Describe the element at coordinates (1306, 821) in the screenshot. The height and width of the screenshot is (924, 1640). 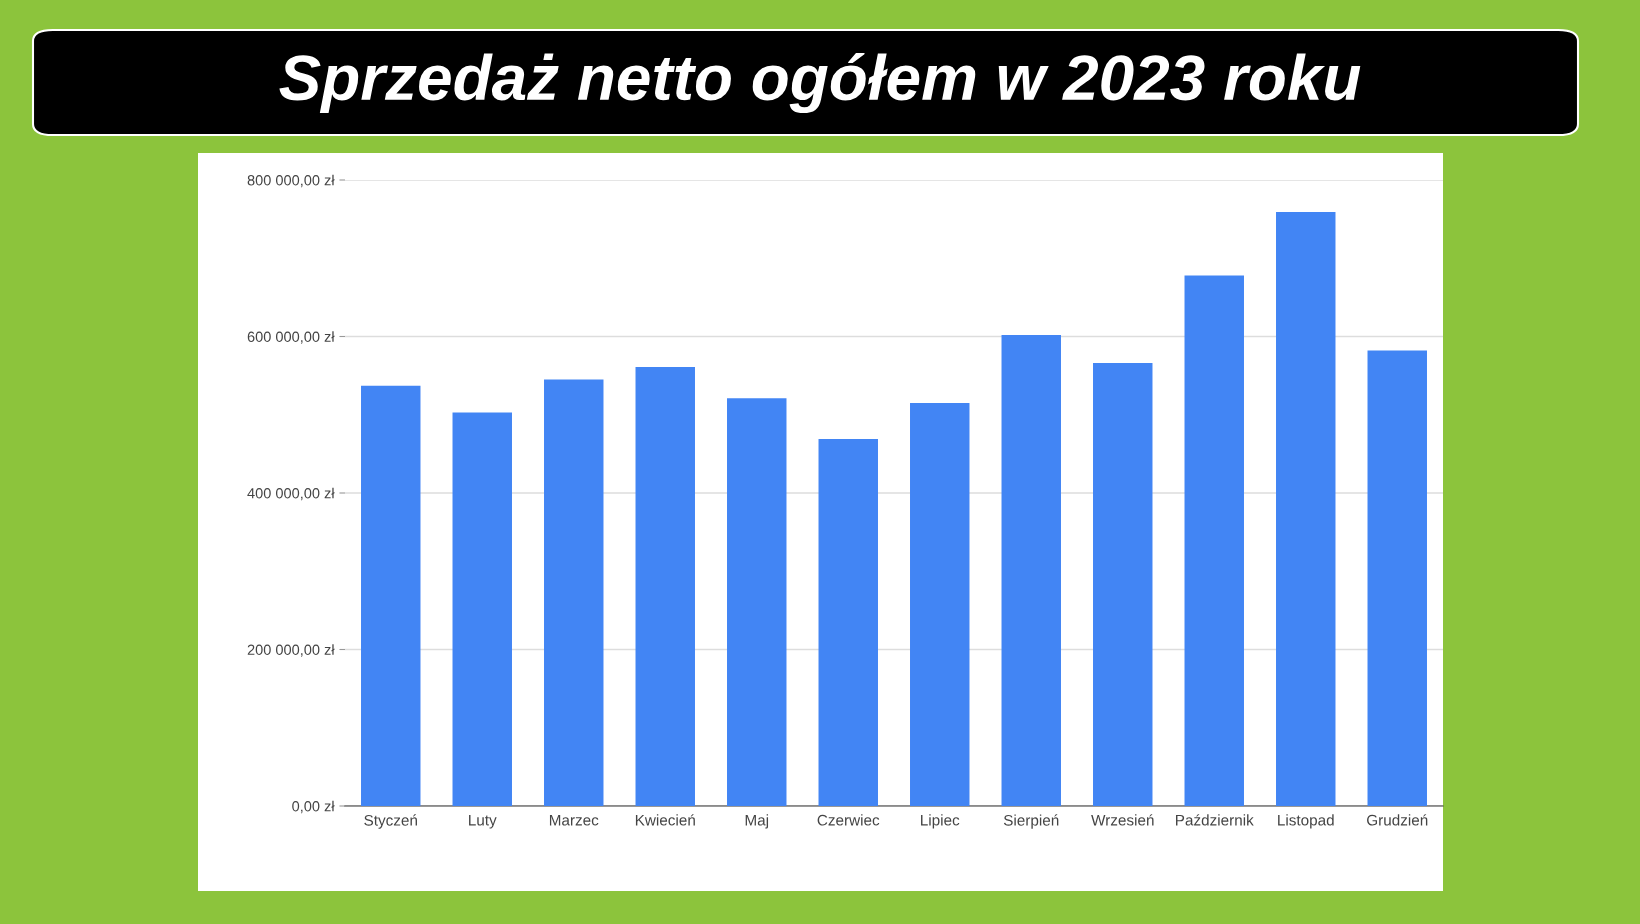
I see `x-tick-label: Listopad` at that location.